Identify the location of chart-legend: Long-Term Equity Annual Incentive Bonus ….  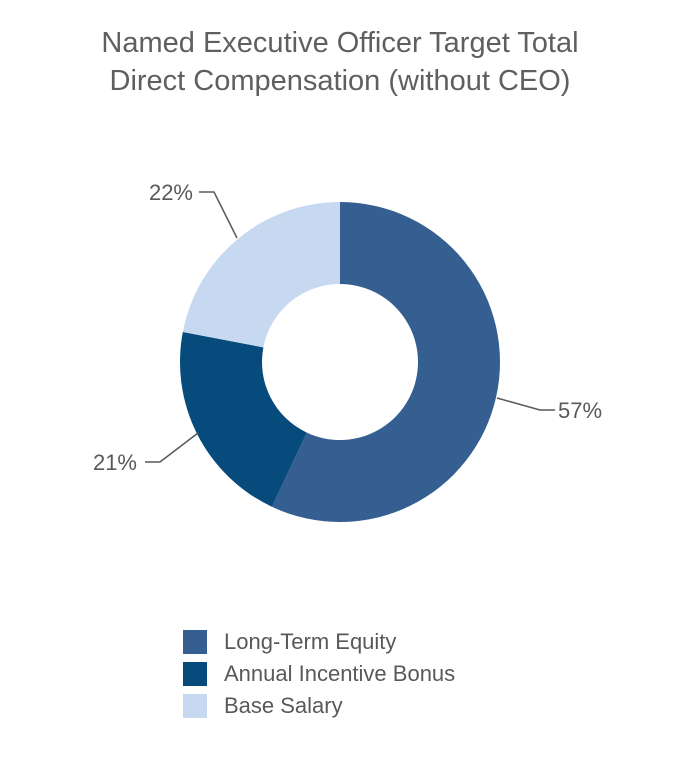
(319, 674).